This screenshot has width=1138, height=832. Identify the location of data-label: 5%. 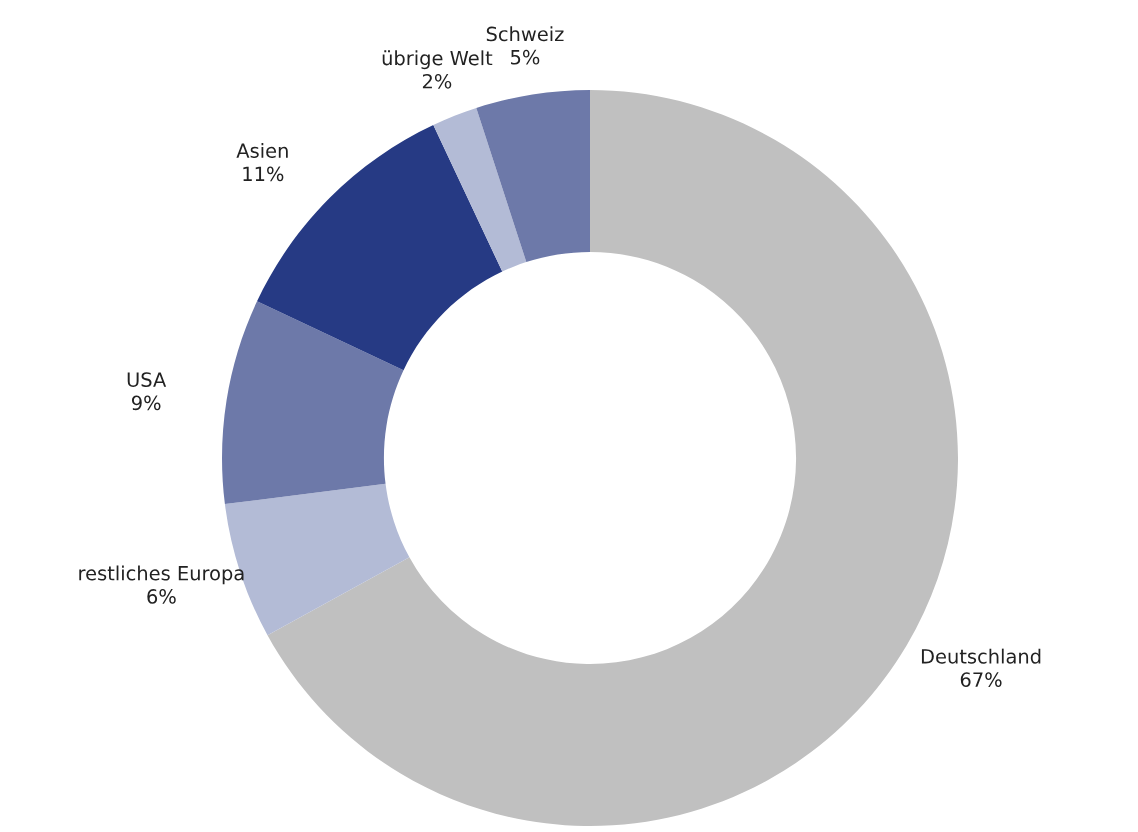
(525, 57).